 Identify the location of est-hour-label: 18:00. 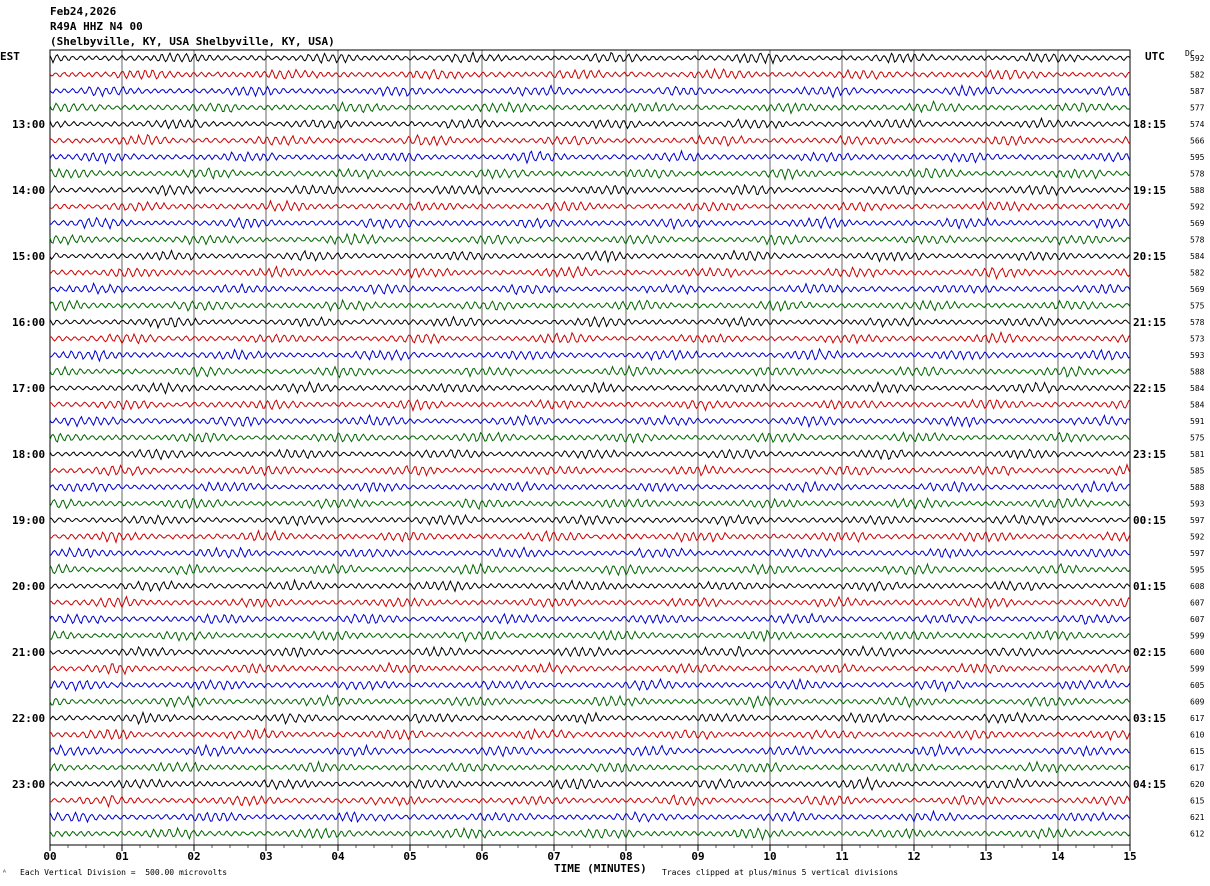
(28, 454).